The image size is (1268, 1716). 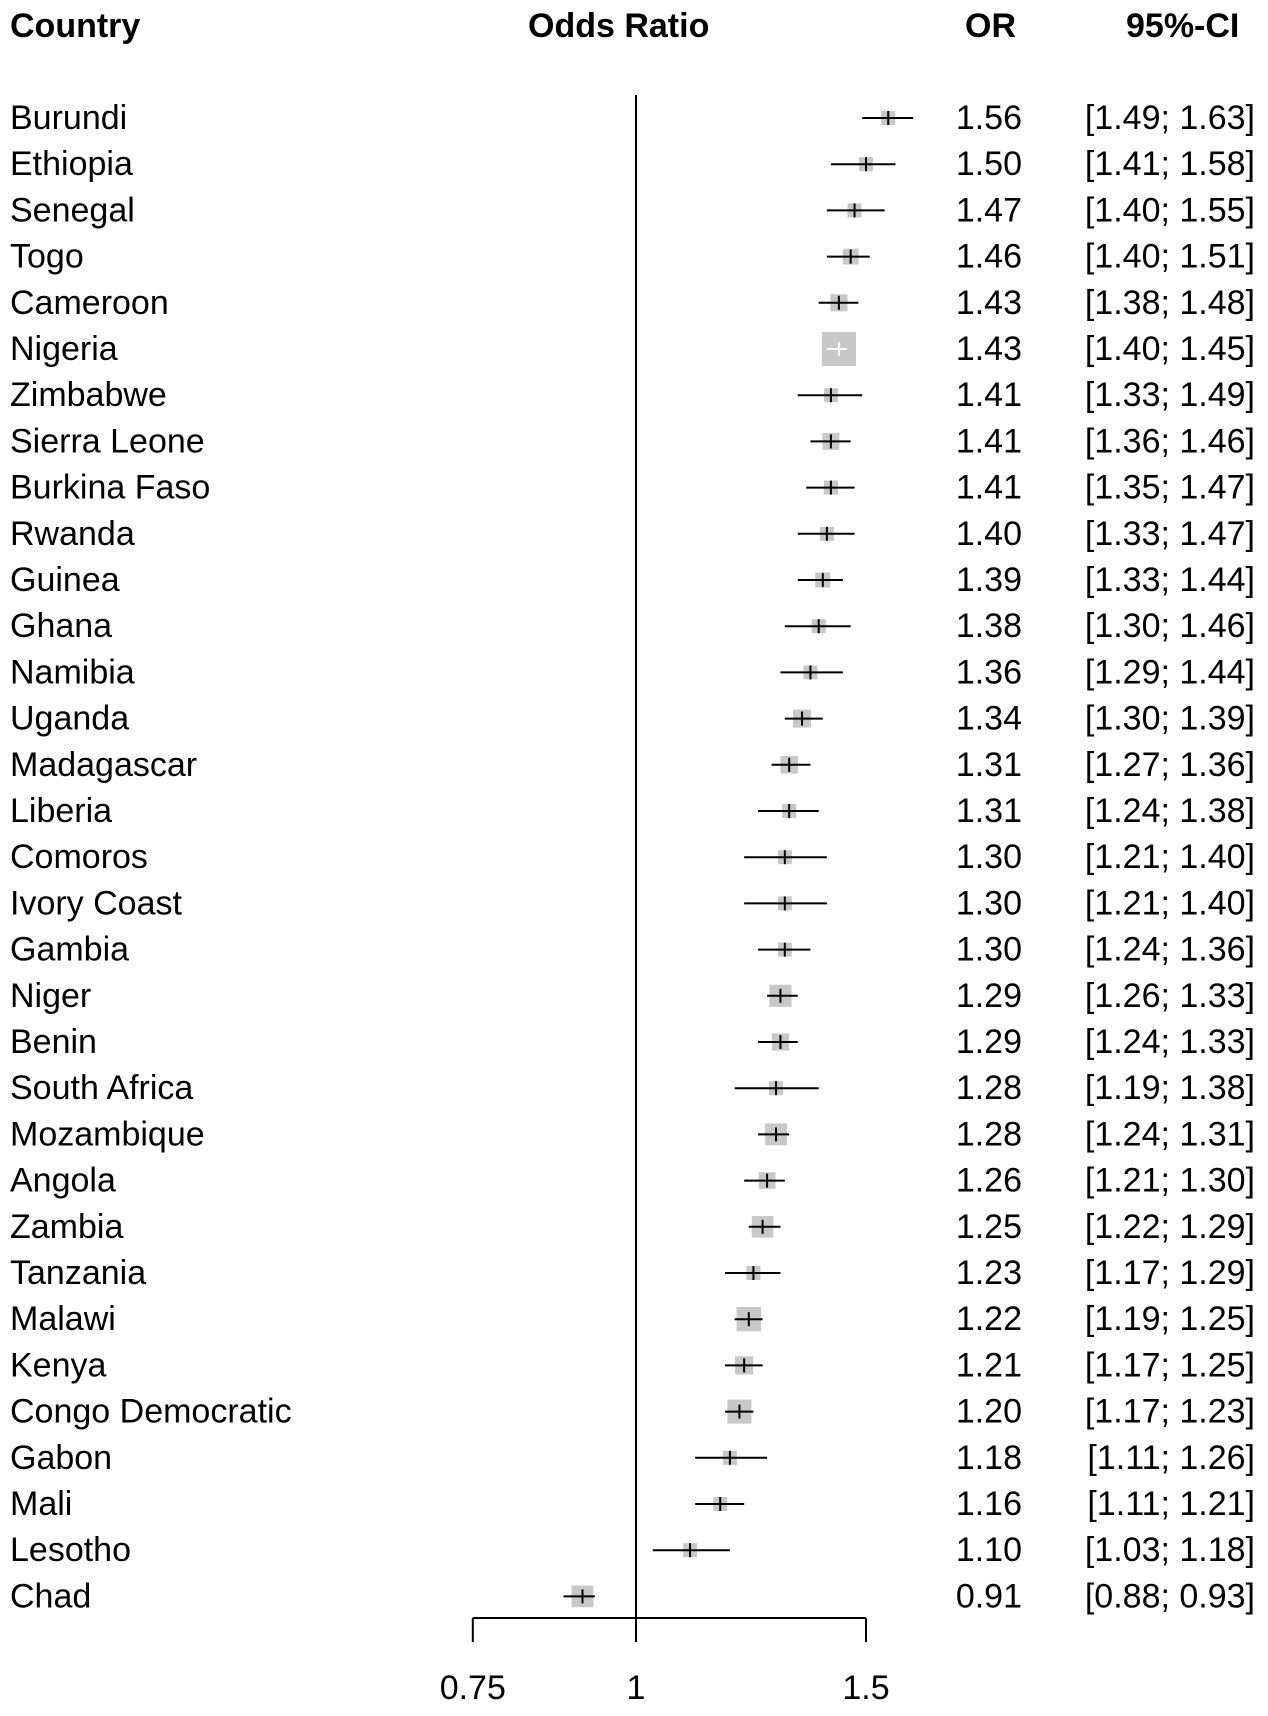 What do you see at coordinates (1170, 257) in the screenshot?
I see `ci-value: [1.40; 1.51]` at bounding box center [1170, 257].